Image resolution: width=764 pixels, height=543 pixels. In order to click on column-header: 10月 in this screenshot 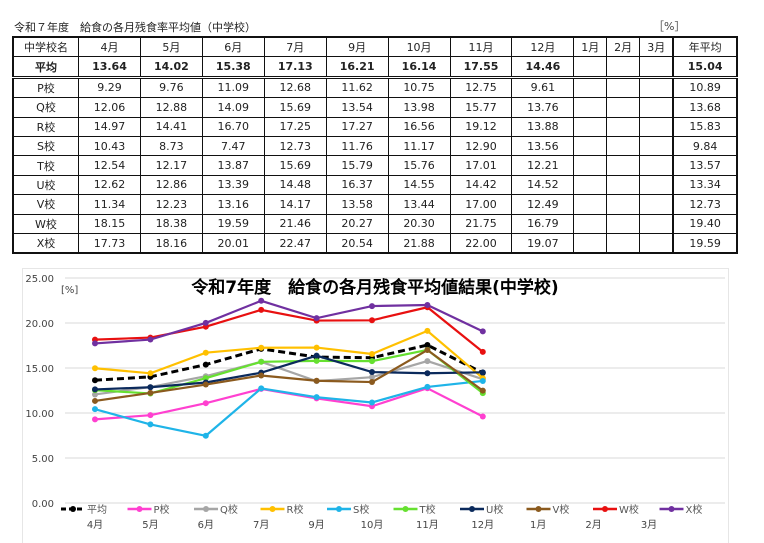, I will do `click(419, 47)`.